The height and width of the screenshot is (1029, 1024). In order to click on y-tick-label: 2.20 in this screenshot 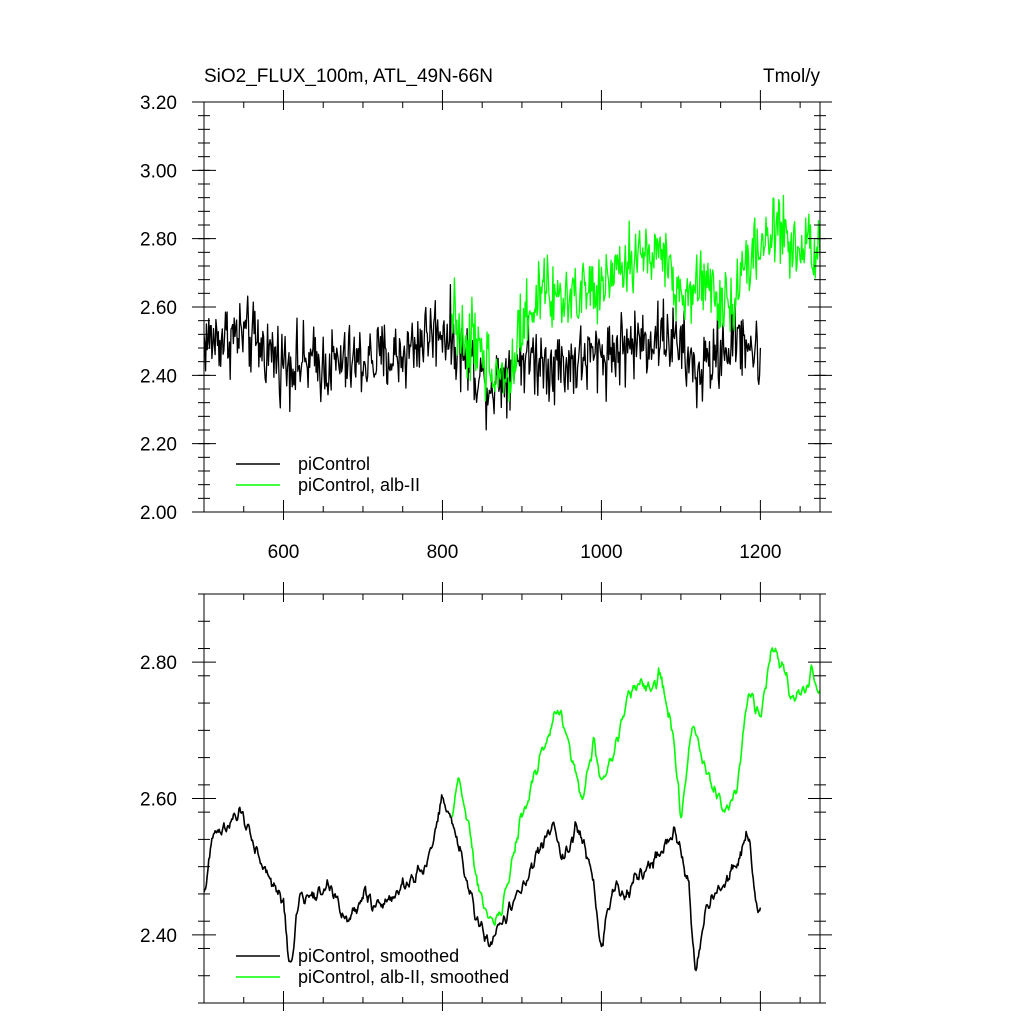, I will do `click(158, 445)`.